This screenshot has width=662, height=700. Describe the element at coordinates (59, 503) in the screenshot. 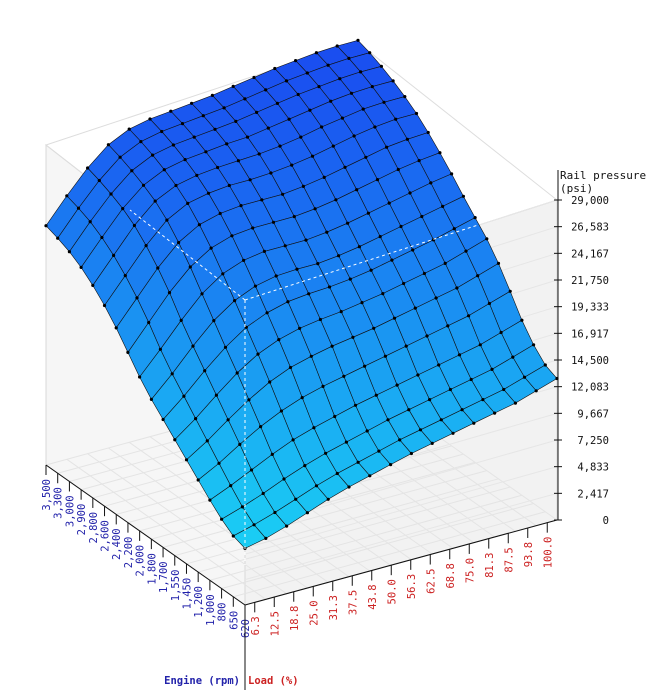

I see `y-tick-label: 3,300` at that location.